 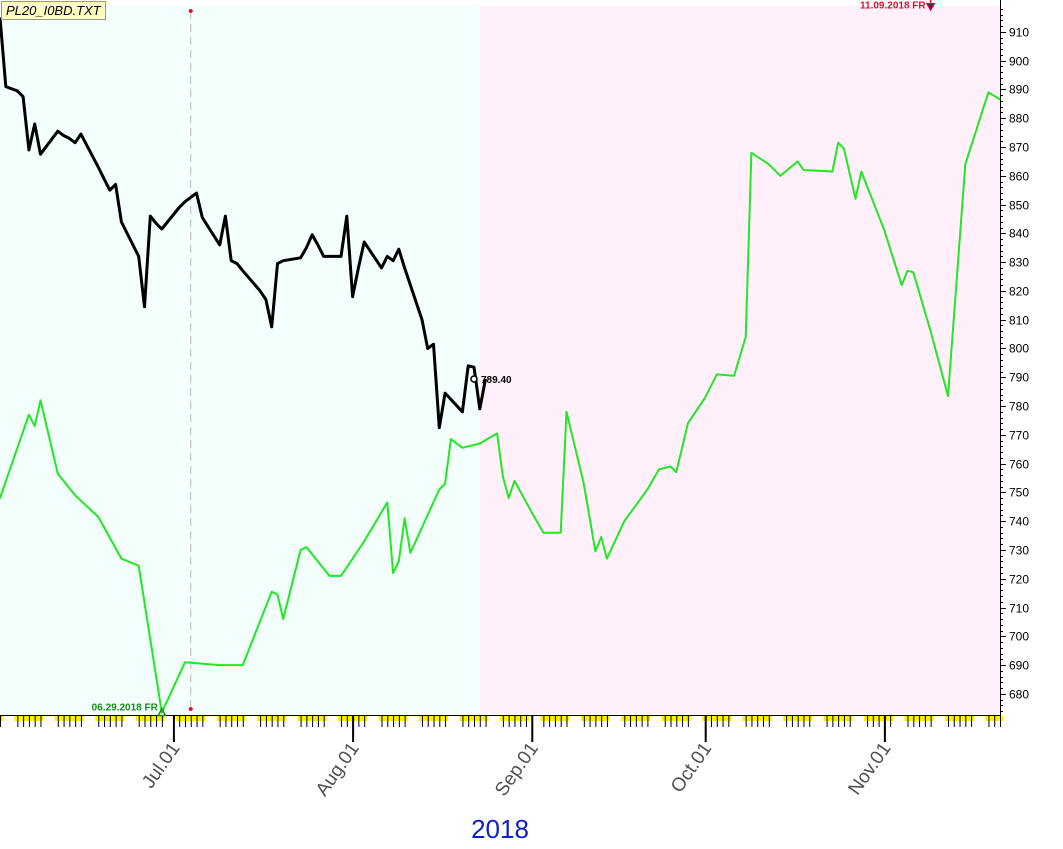 What do you see at coordinates (162, 711) in the screenshot?
I see `low-marker-triangle` at bounding box center [162, 711].